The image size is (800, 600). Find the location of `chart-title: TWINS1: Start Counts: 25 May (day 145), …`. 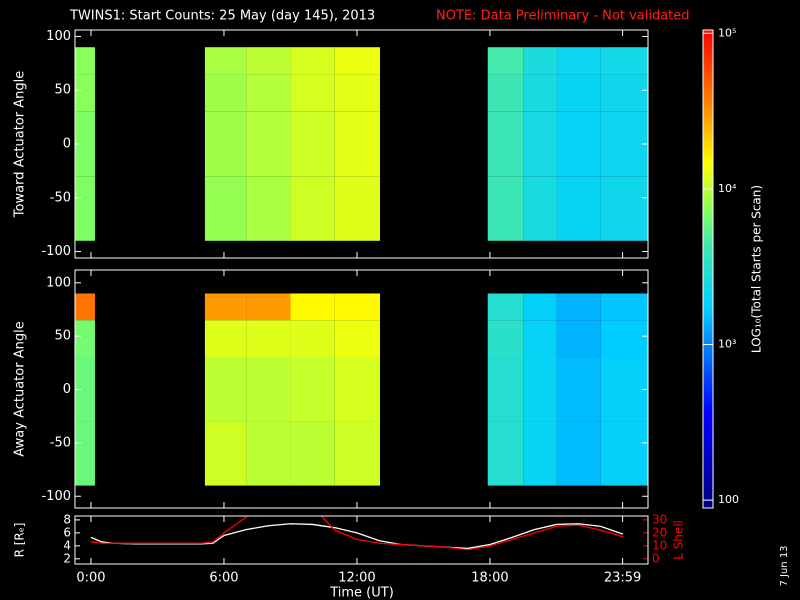

chart-title: TWINS1: Start Counts: 25 May (day 145), … is located at coordinates (222, 16).